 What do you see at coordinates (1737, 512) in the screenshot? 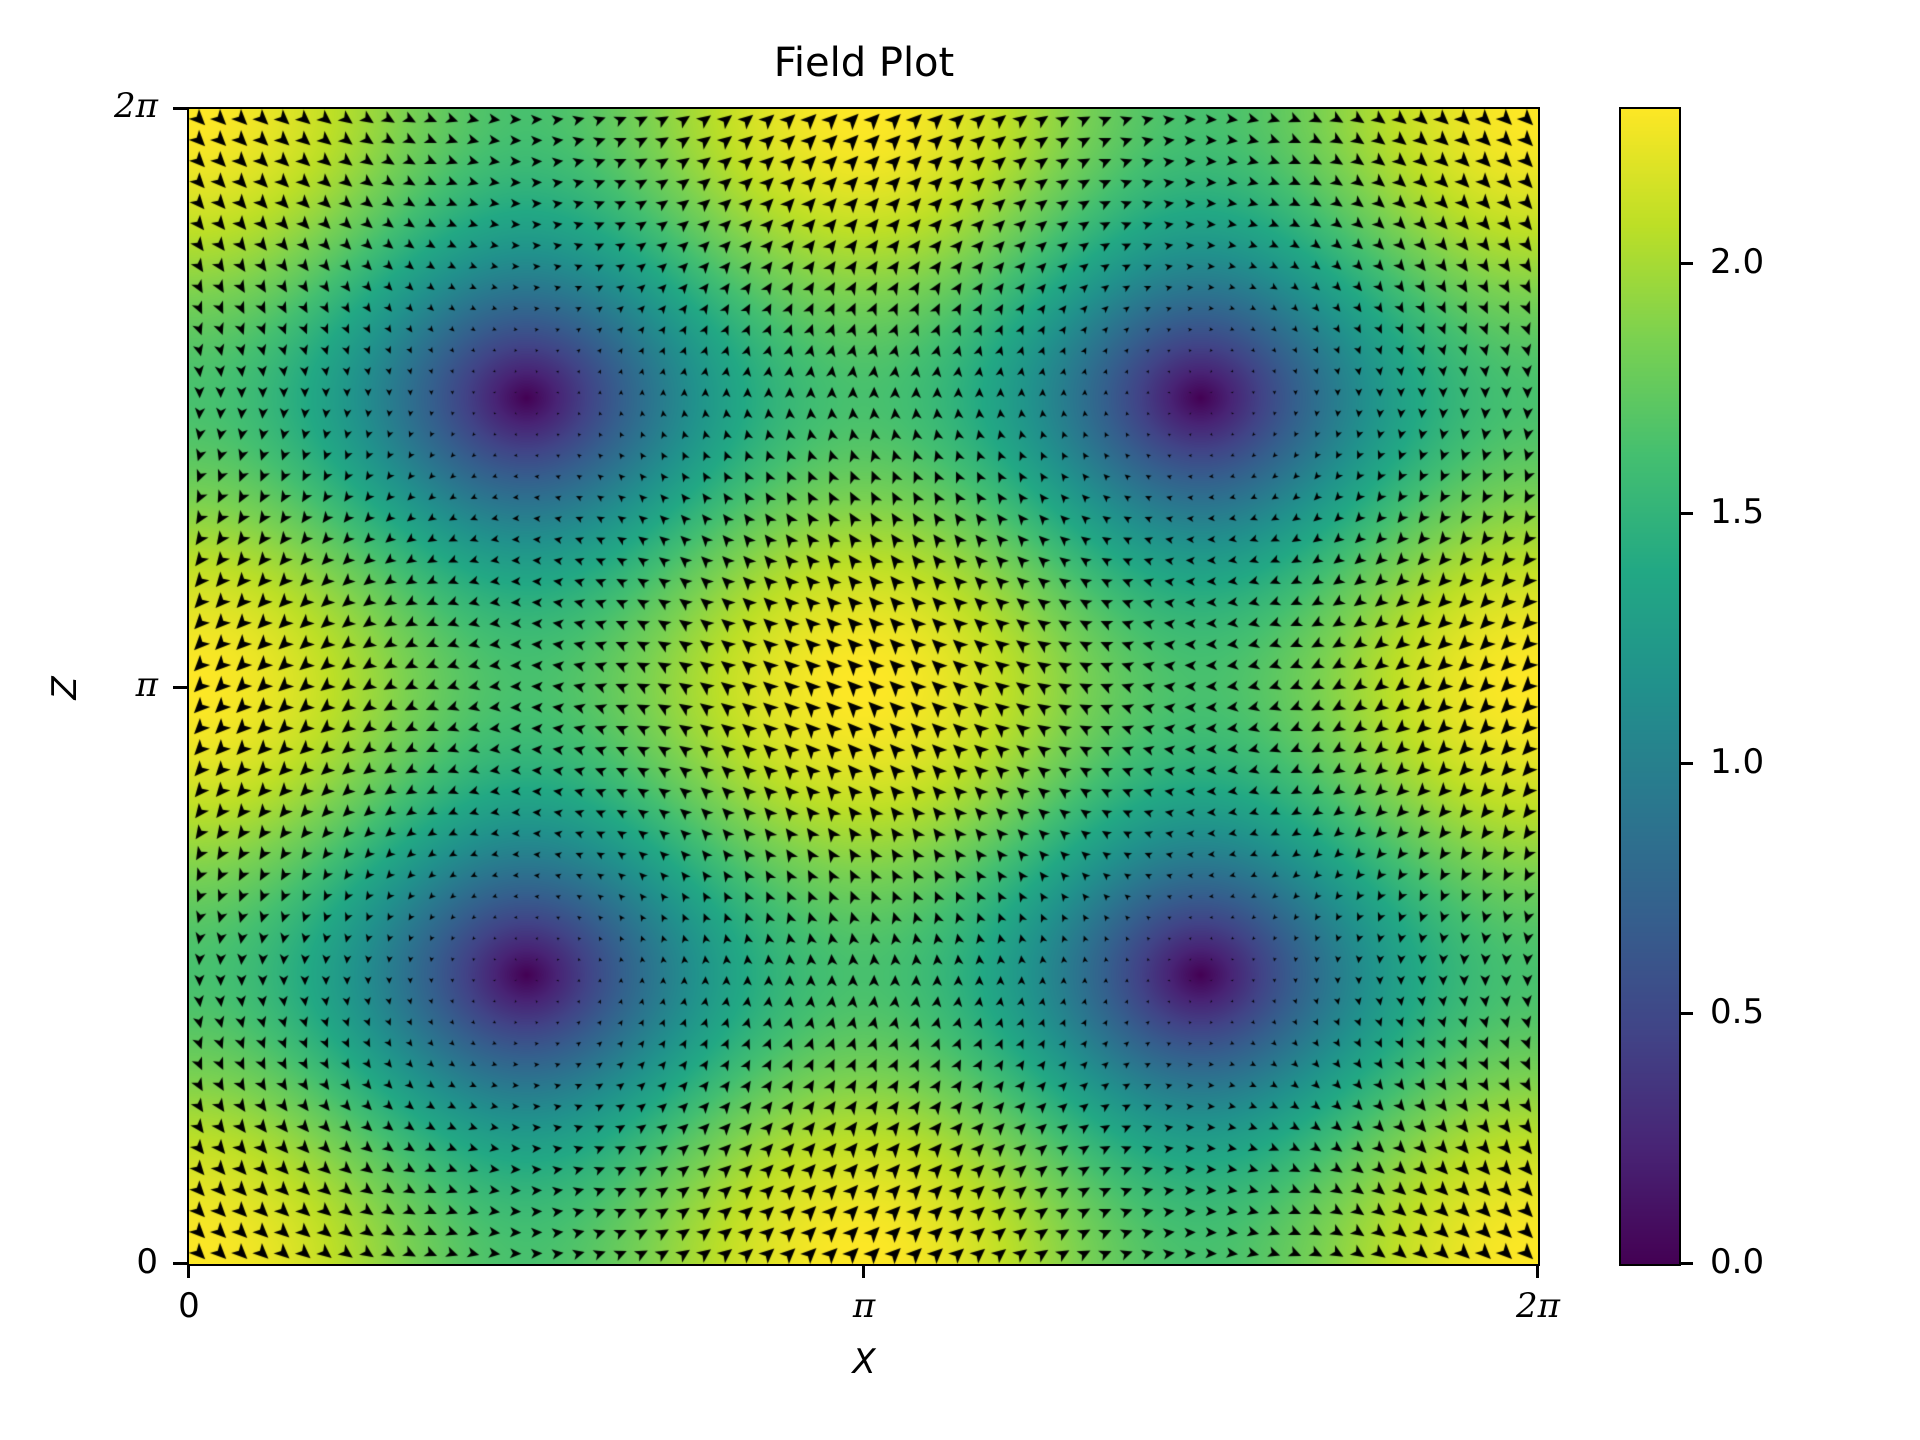
I see `colorbar-label-1.5: 1.5` at bounding box center [1737, 512].